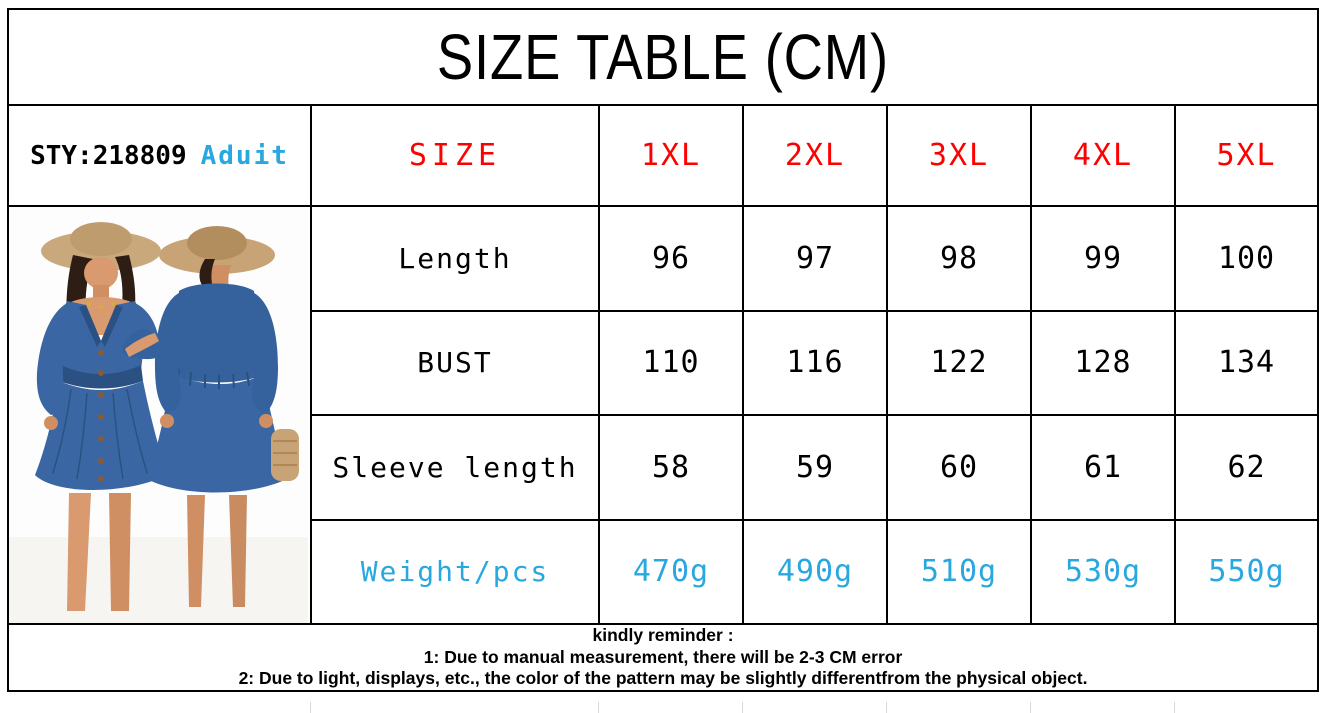  Describe the element at coordinates (662, 707) in the screenshot. I see `spreadsheet-gridline-strip` at that location.